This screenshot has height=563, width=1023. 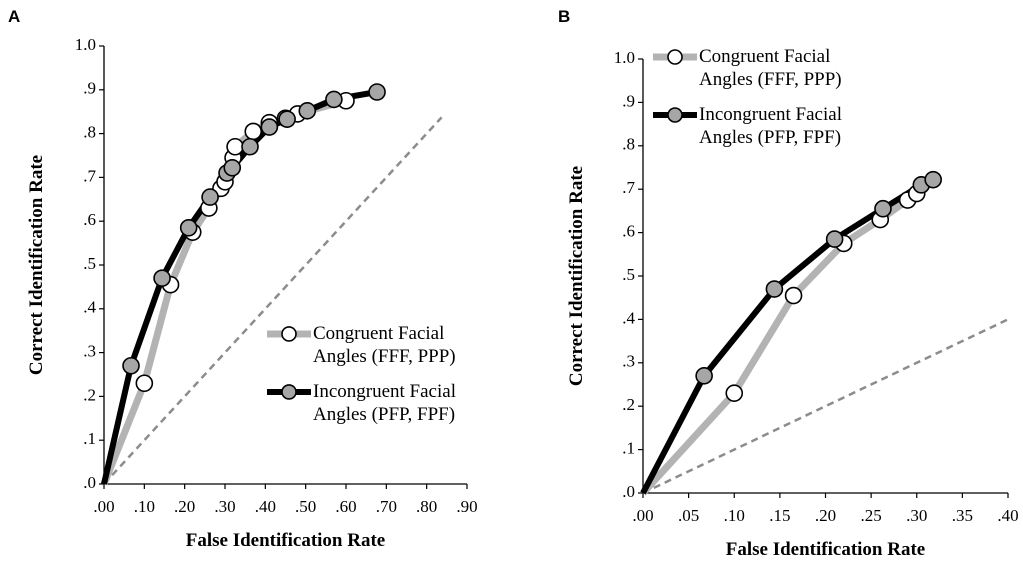 I want to click on panel-label: B, so click(x=564, y=16).